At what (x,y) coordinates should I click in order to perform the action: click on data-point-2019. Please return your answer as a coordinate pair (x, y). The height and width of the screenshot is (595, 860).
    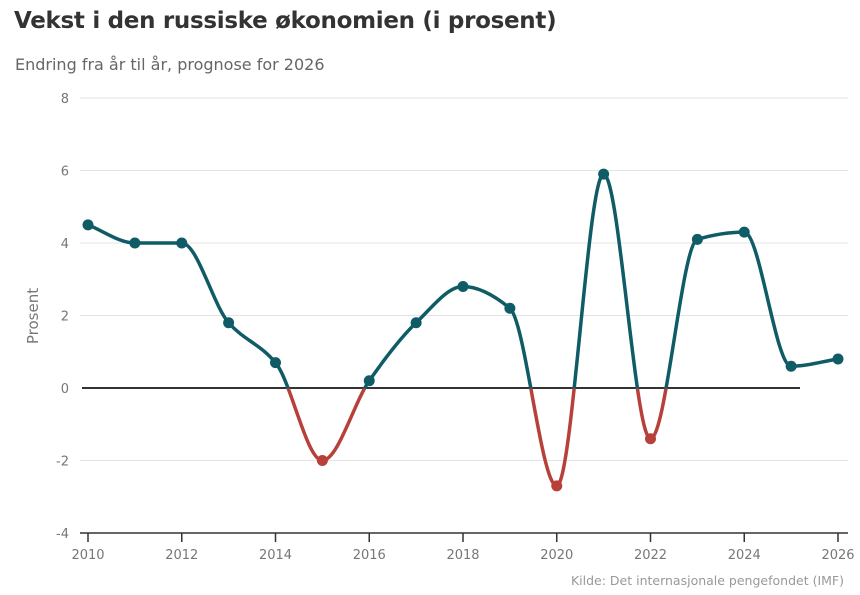
    Looking at the image, I should click on (510, 308).